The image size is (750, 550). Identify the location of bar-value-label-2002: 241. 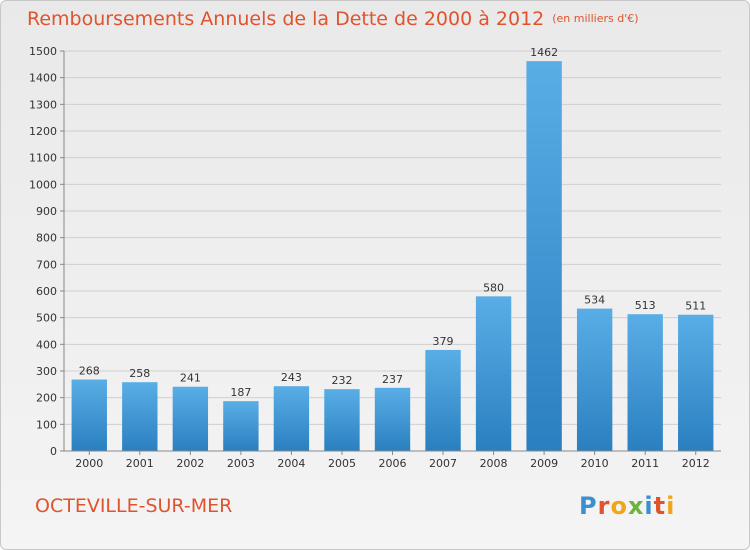
(190, 378).